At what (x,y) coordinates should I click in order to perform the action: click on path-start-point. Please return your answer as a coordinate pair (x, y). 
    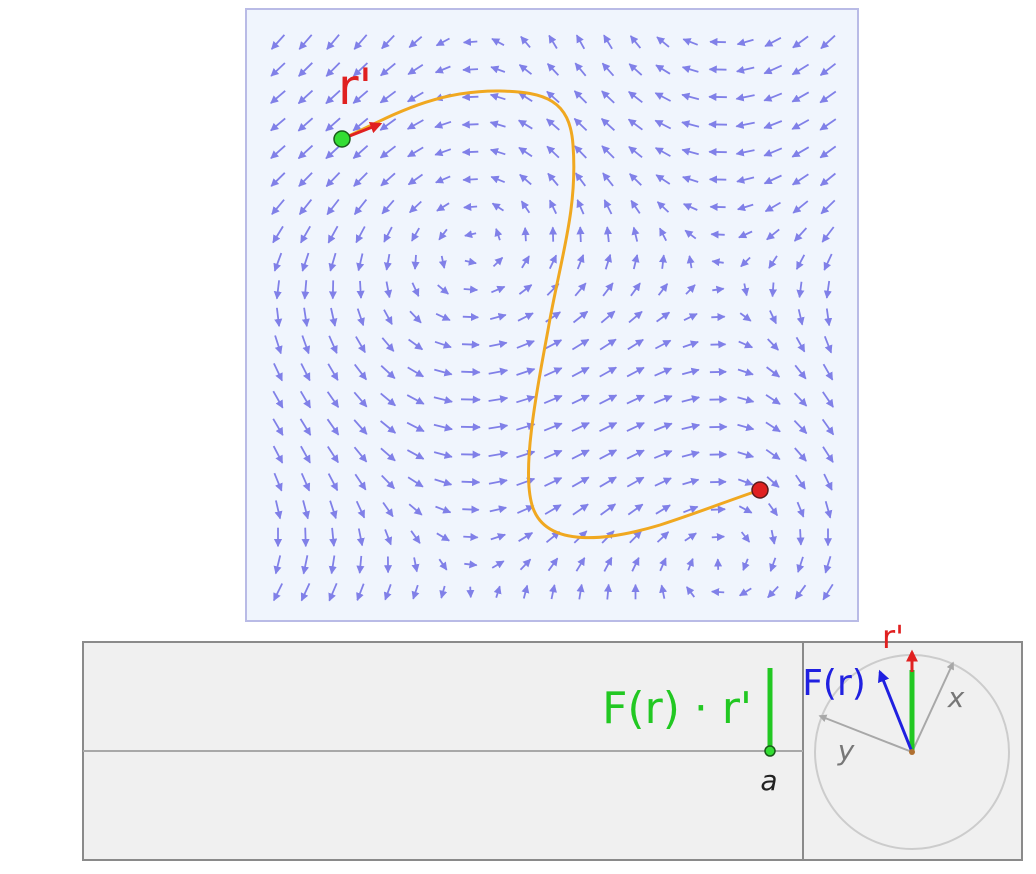
    Looking at the image, I should click on (342, 139).